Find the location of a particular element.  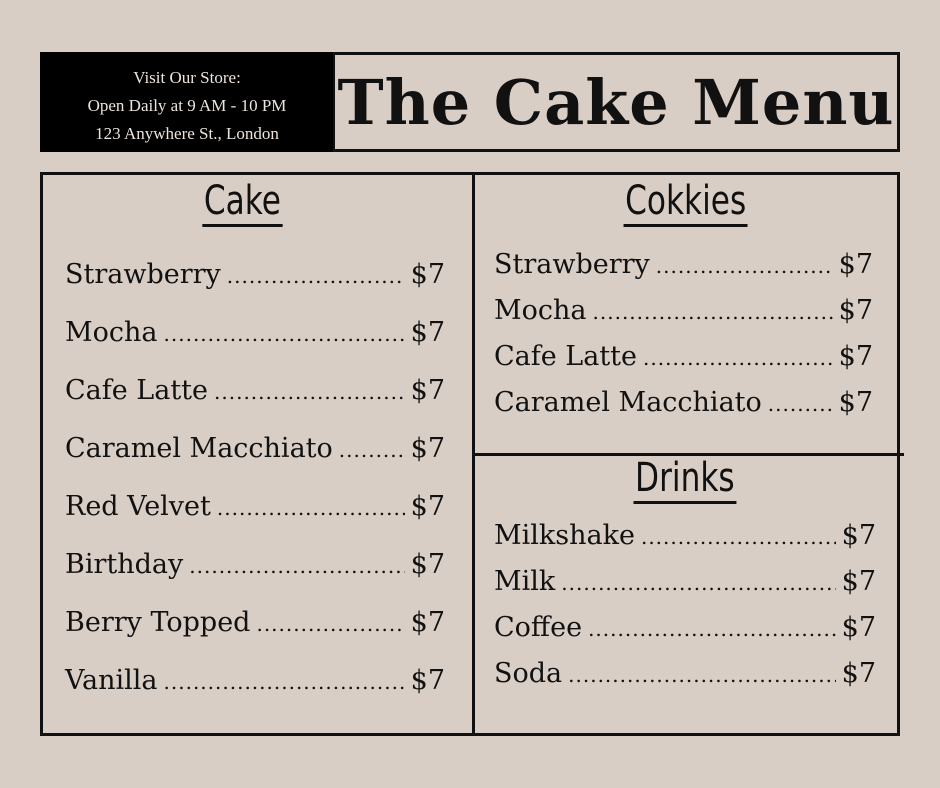

cookies-menu-item: Strawberry $7 is located at coordinates (683, 264).